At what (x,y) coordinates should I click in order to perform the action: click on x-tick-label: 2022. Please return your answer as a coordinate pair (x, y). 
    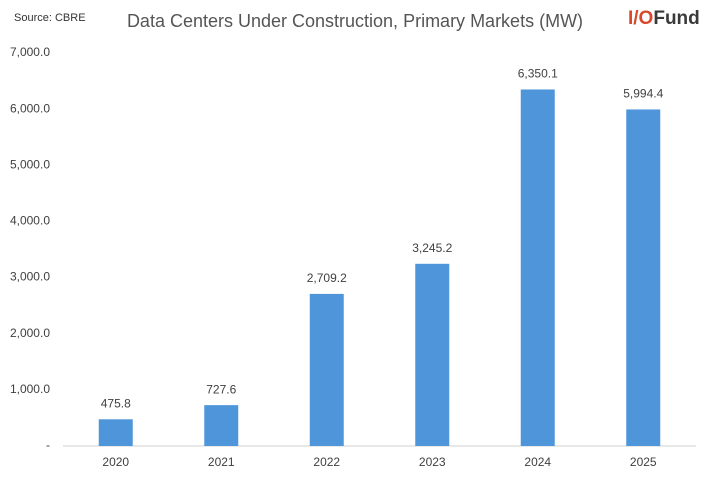
    Looking at the image, I should click on (326, 462).